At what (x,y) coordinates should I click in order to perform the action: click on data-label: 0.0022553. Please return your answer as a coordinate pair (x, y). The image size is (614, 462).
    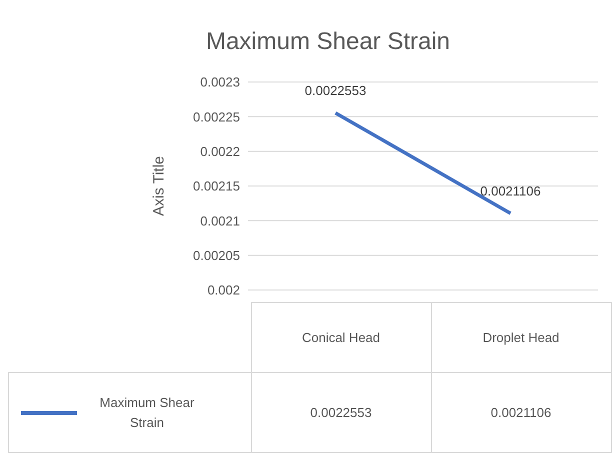
    Looking at the image, I should click on (341, 412).